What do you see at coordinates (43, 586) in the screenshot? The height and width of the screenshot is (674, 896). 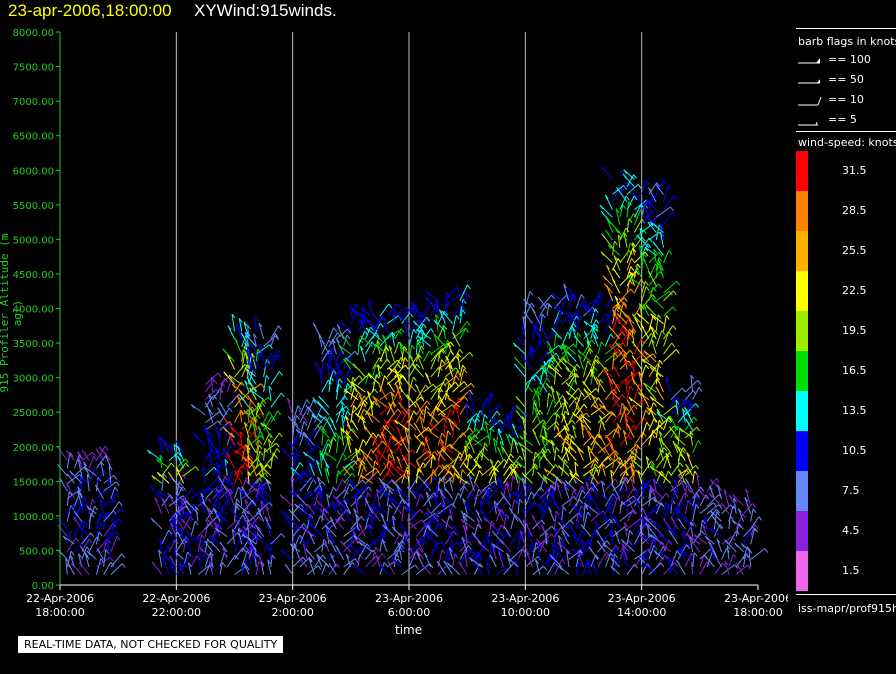 I see `y-tick-label: 0.00` at bounding box center [43, 586].